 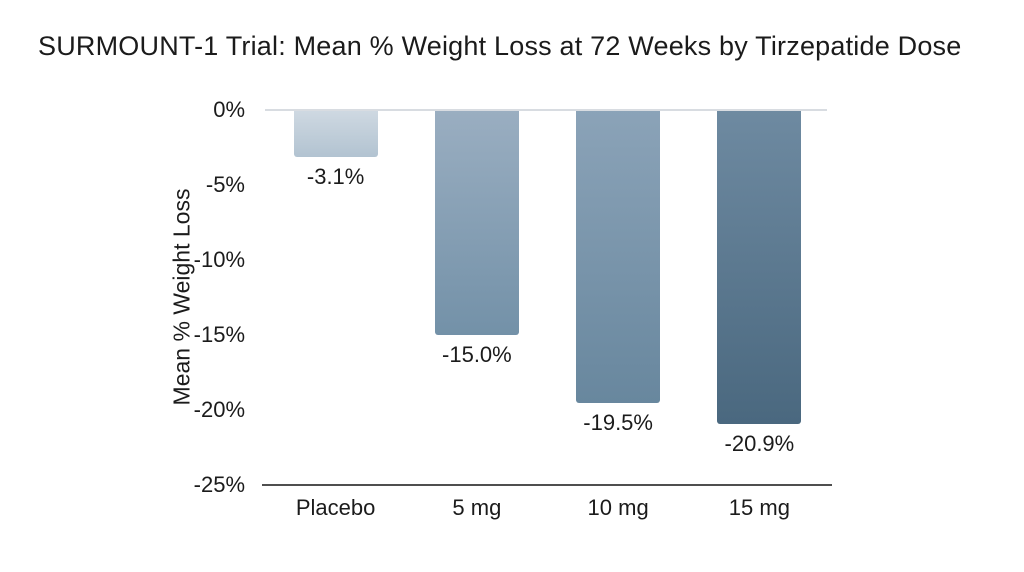 What do you see at coordinates (219, 259) in the screenshot?
I see `y-tick-label: -10%` at bounding box center [219, 259].